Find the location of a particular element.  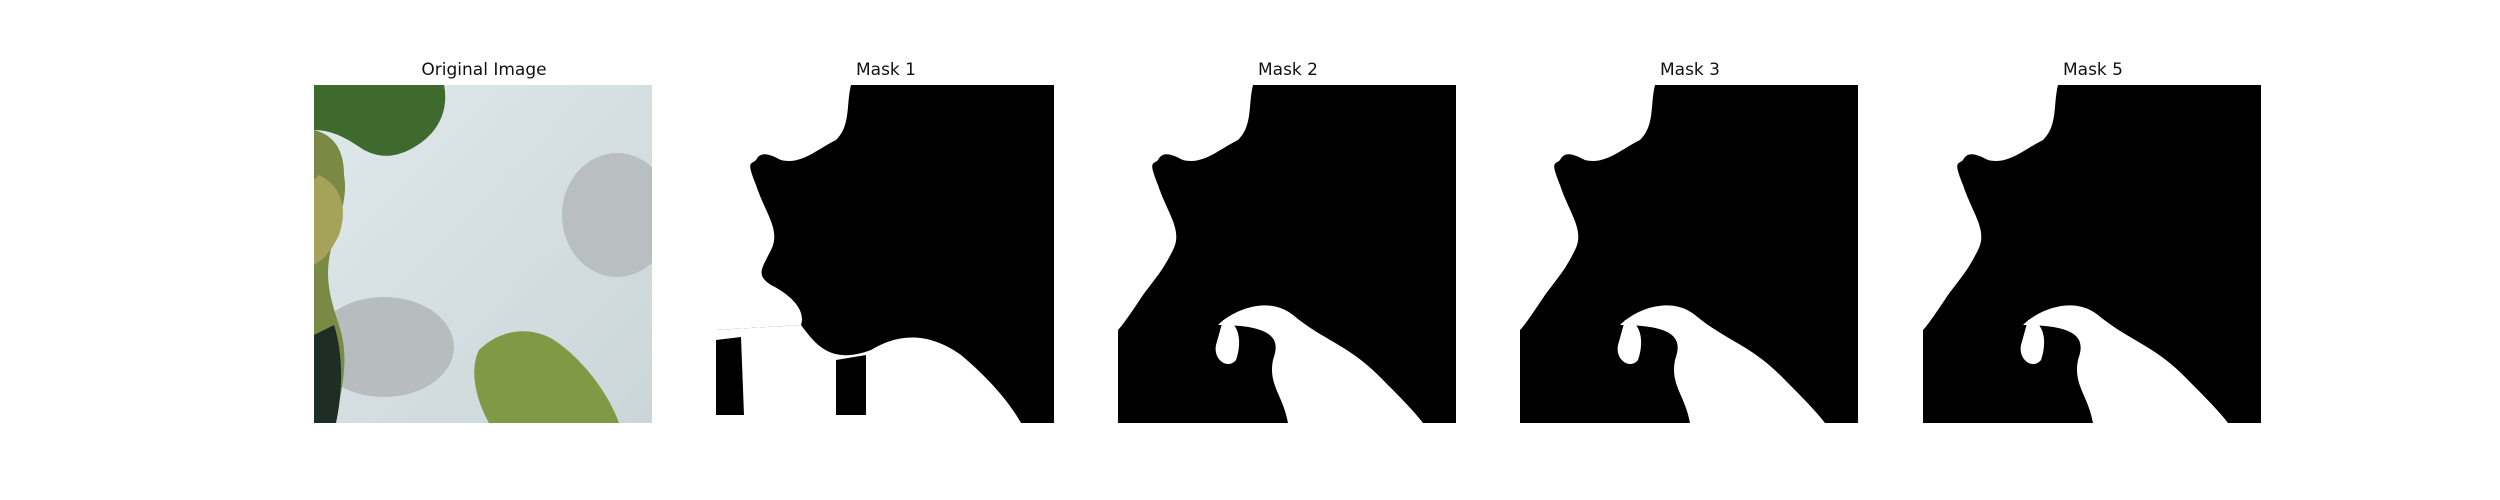

panel-title: Mask 3 is located at coordinates (1689, 70).